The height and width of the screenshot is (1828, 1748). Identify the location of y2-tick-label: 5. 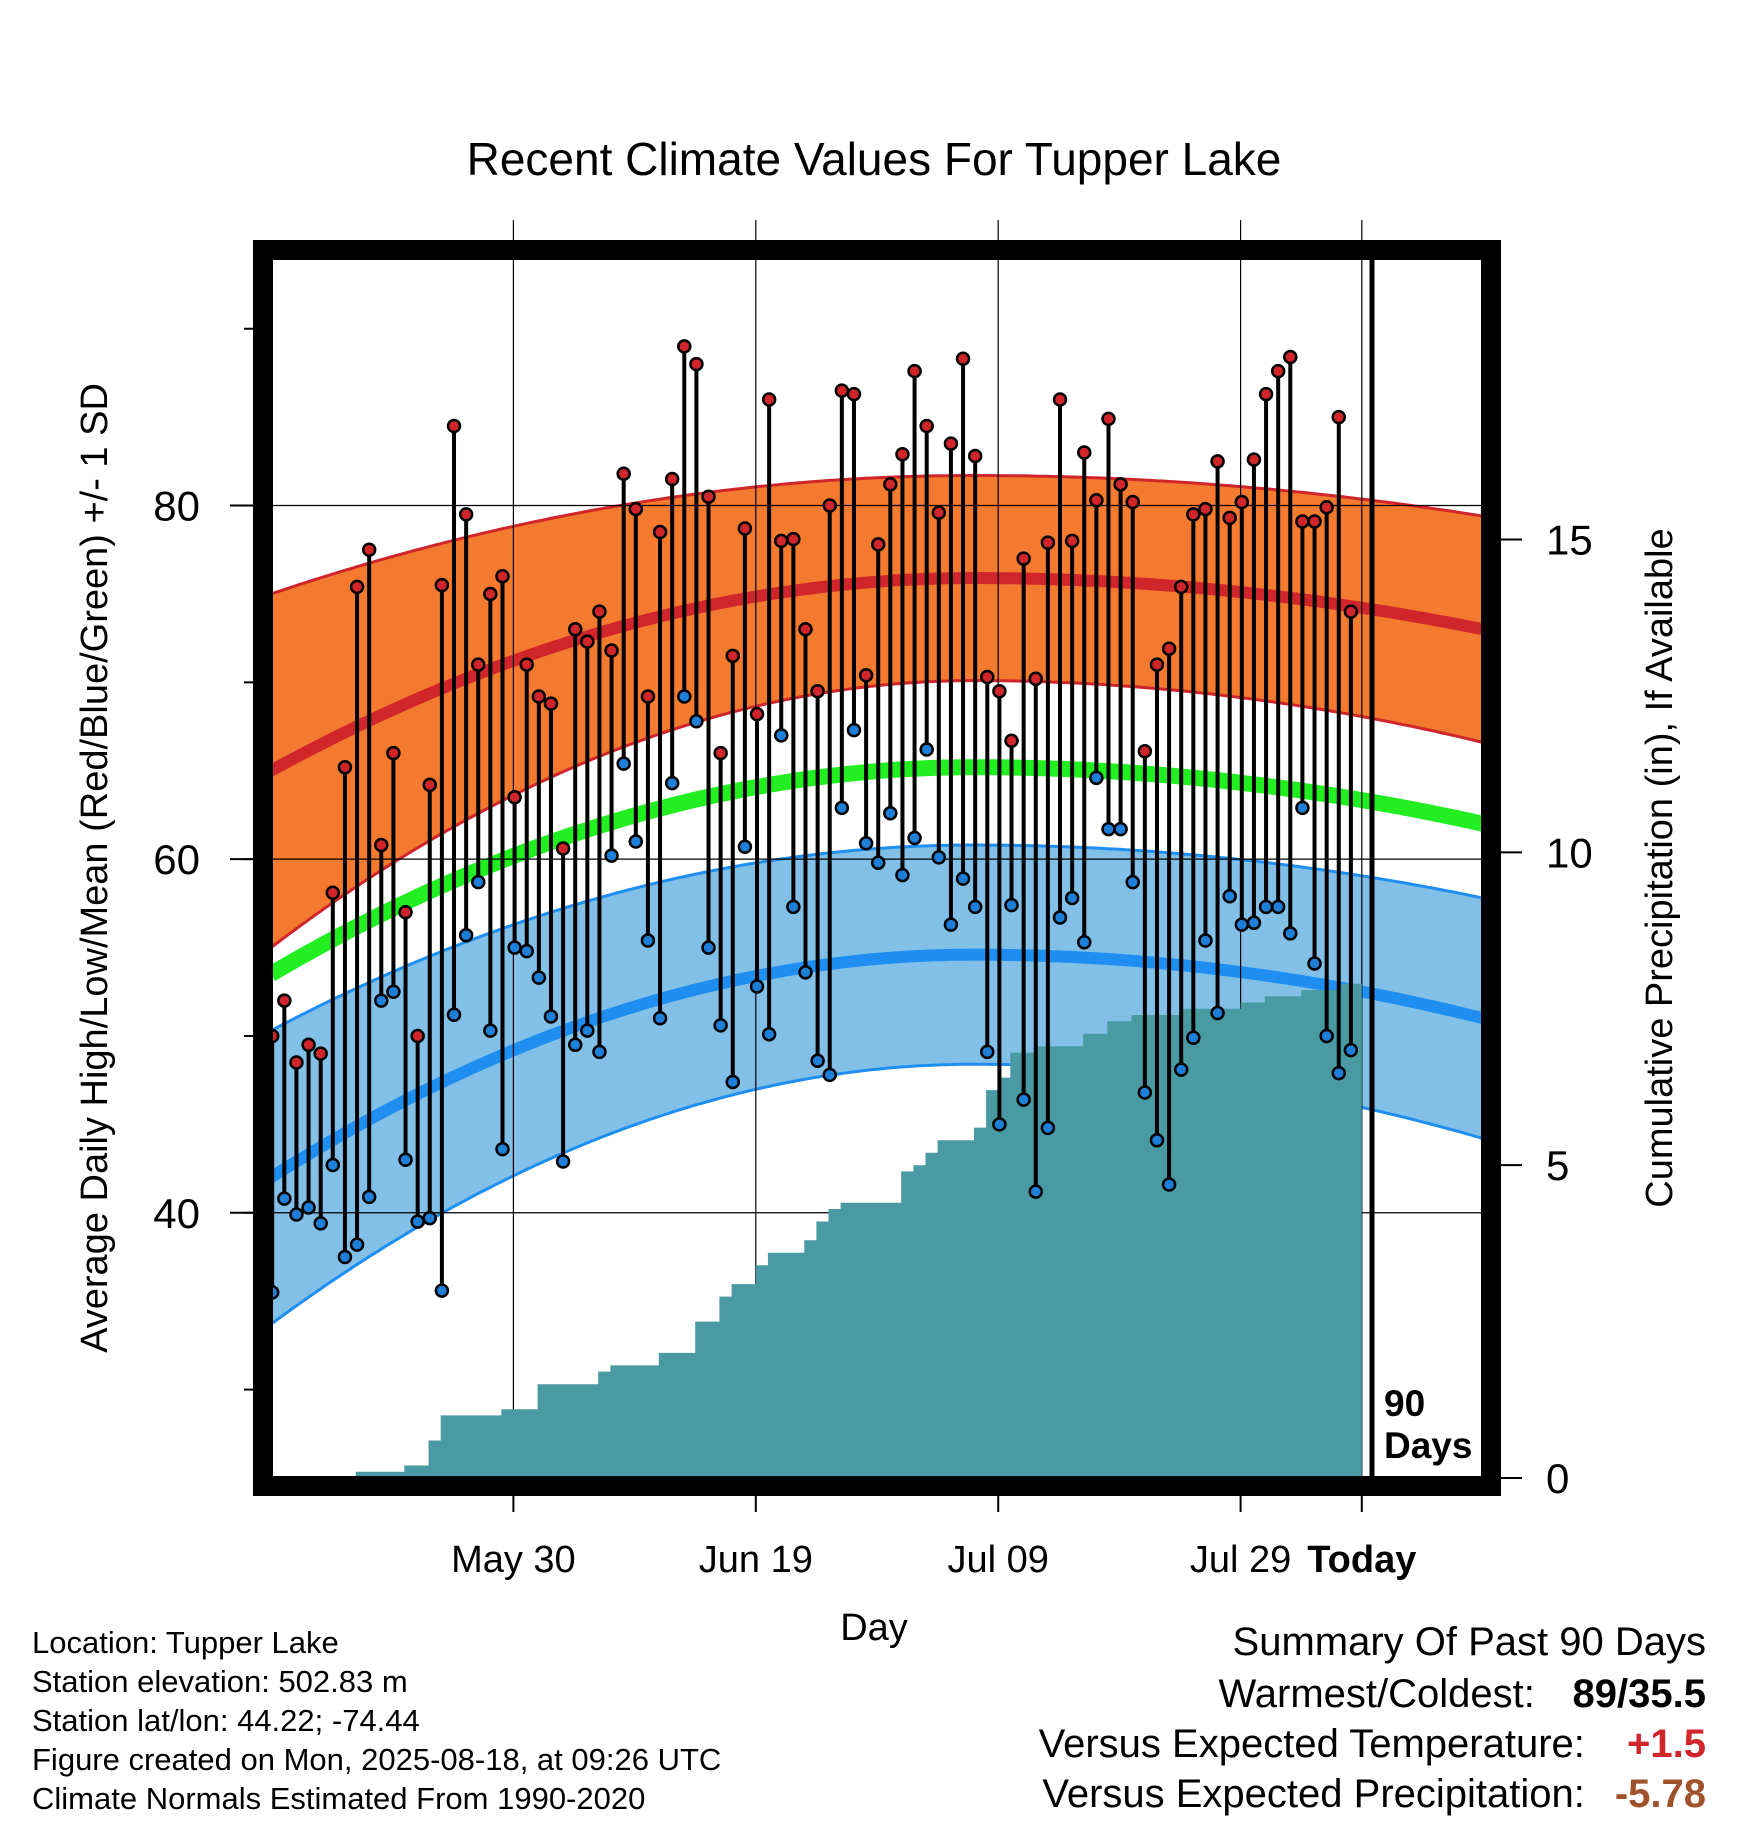
(1557, 1165).